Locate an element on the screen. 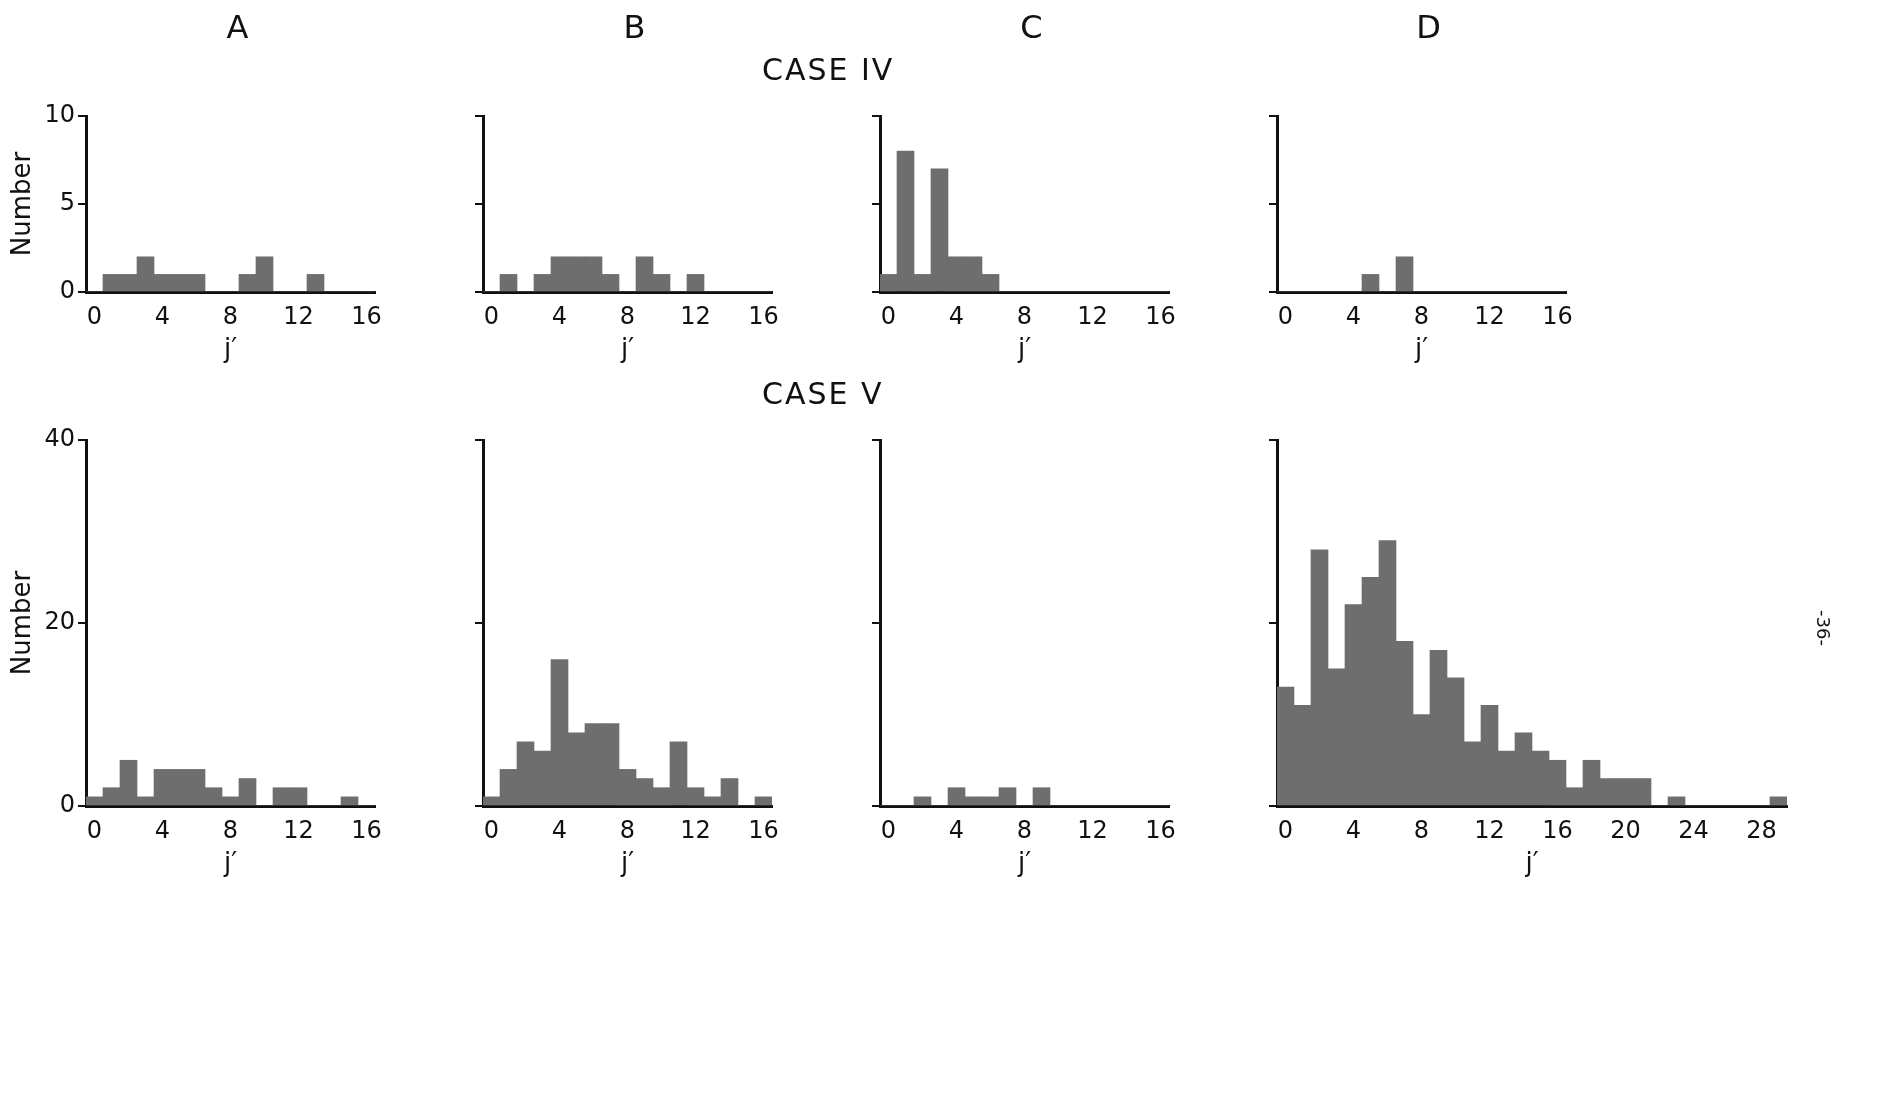 The image size is (1903, 1107). chart-title: B is located at coordinates (634, 28).